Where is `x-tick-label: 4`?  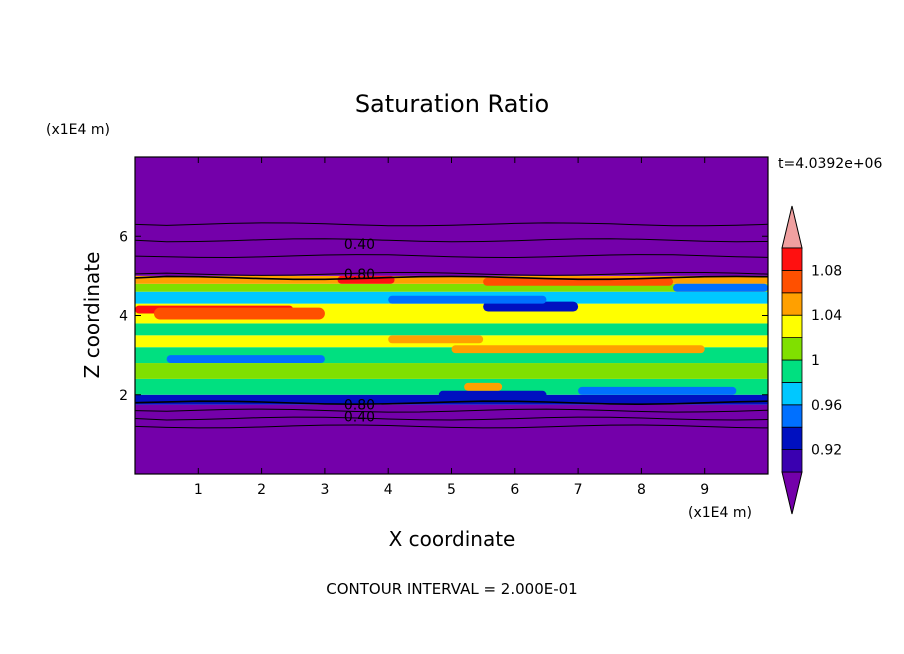
x-tick-label: 4 is located at coordinates (388, 490).